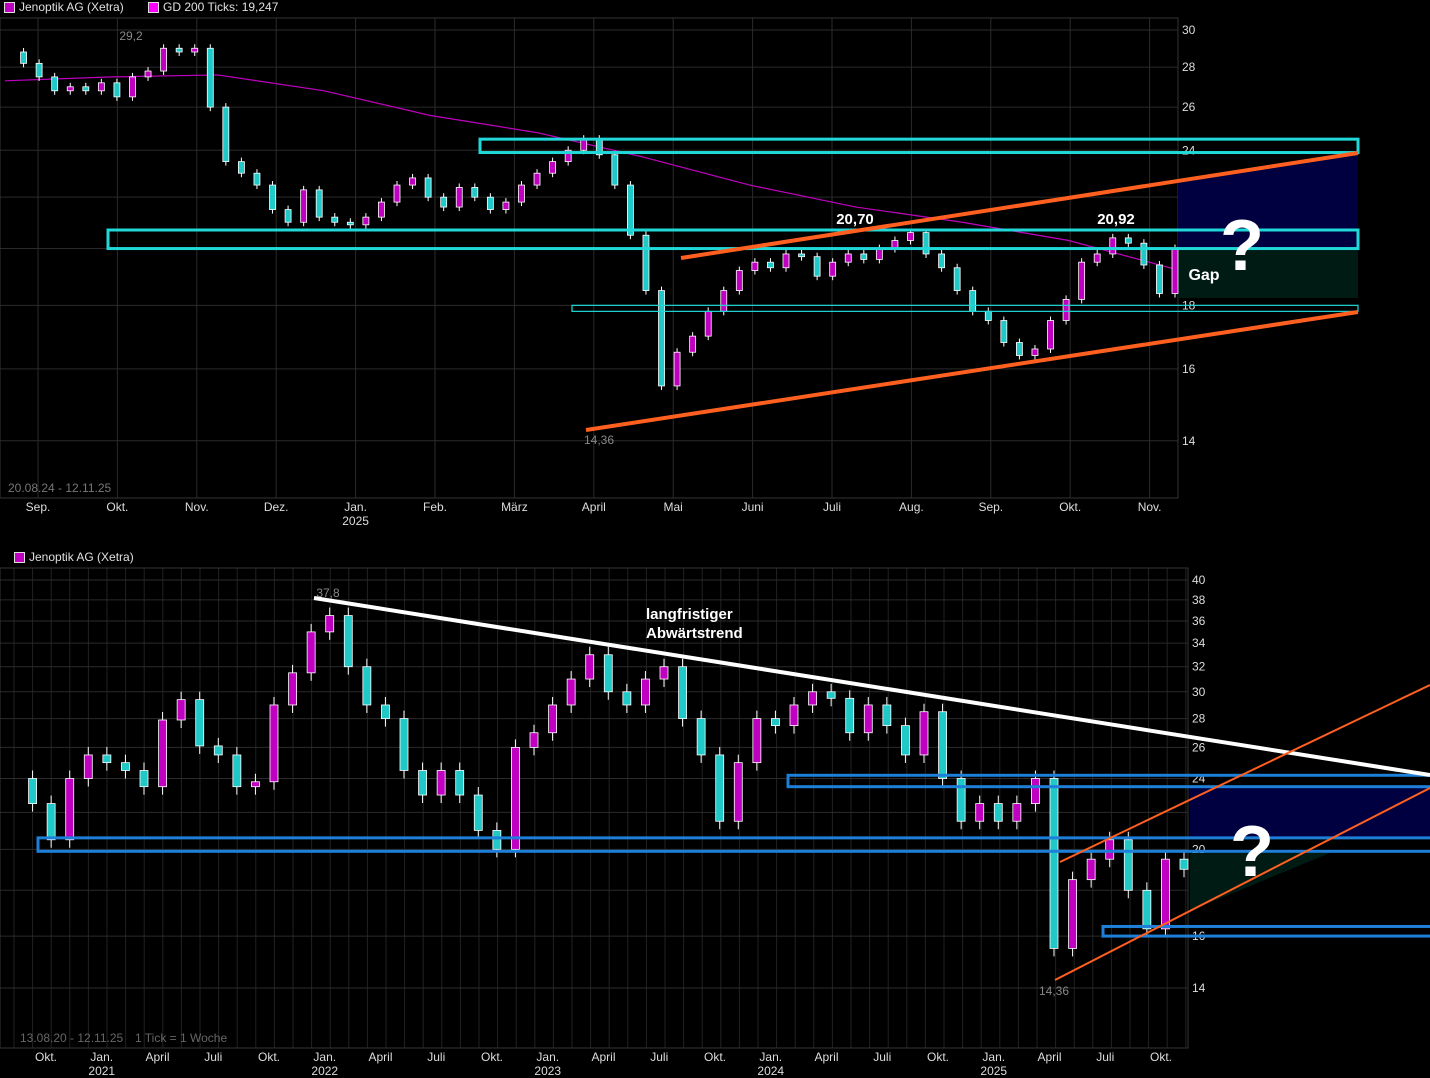 The width and height of the screenshot is (1430, 1078). I want to click on y-tick-label: 14, so click(1199, 988).